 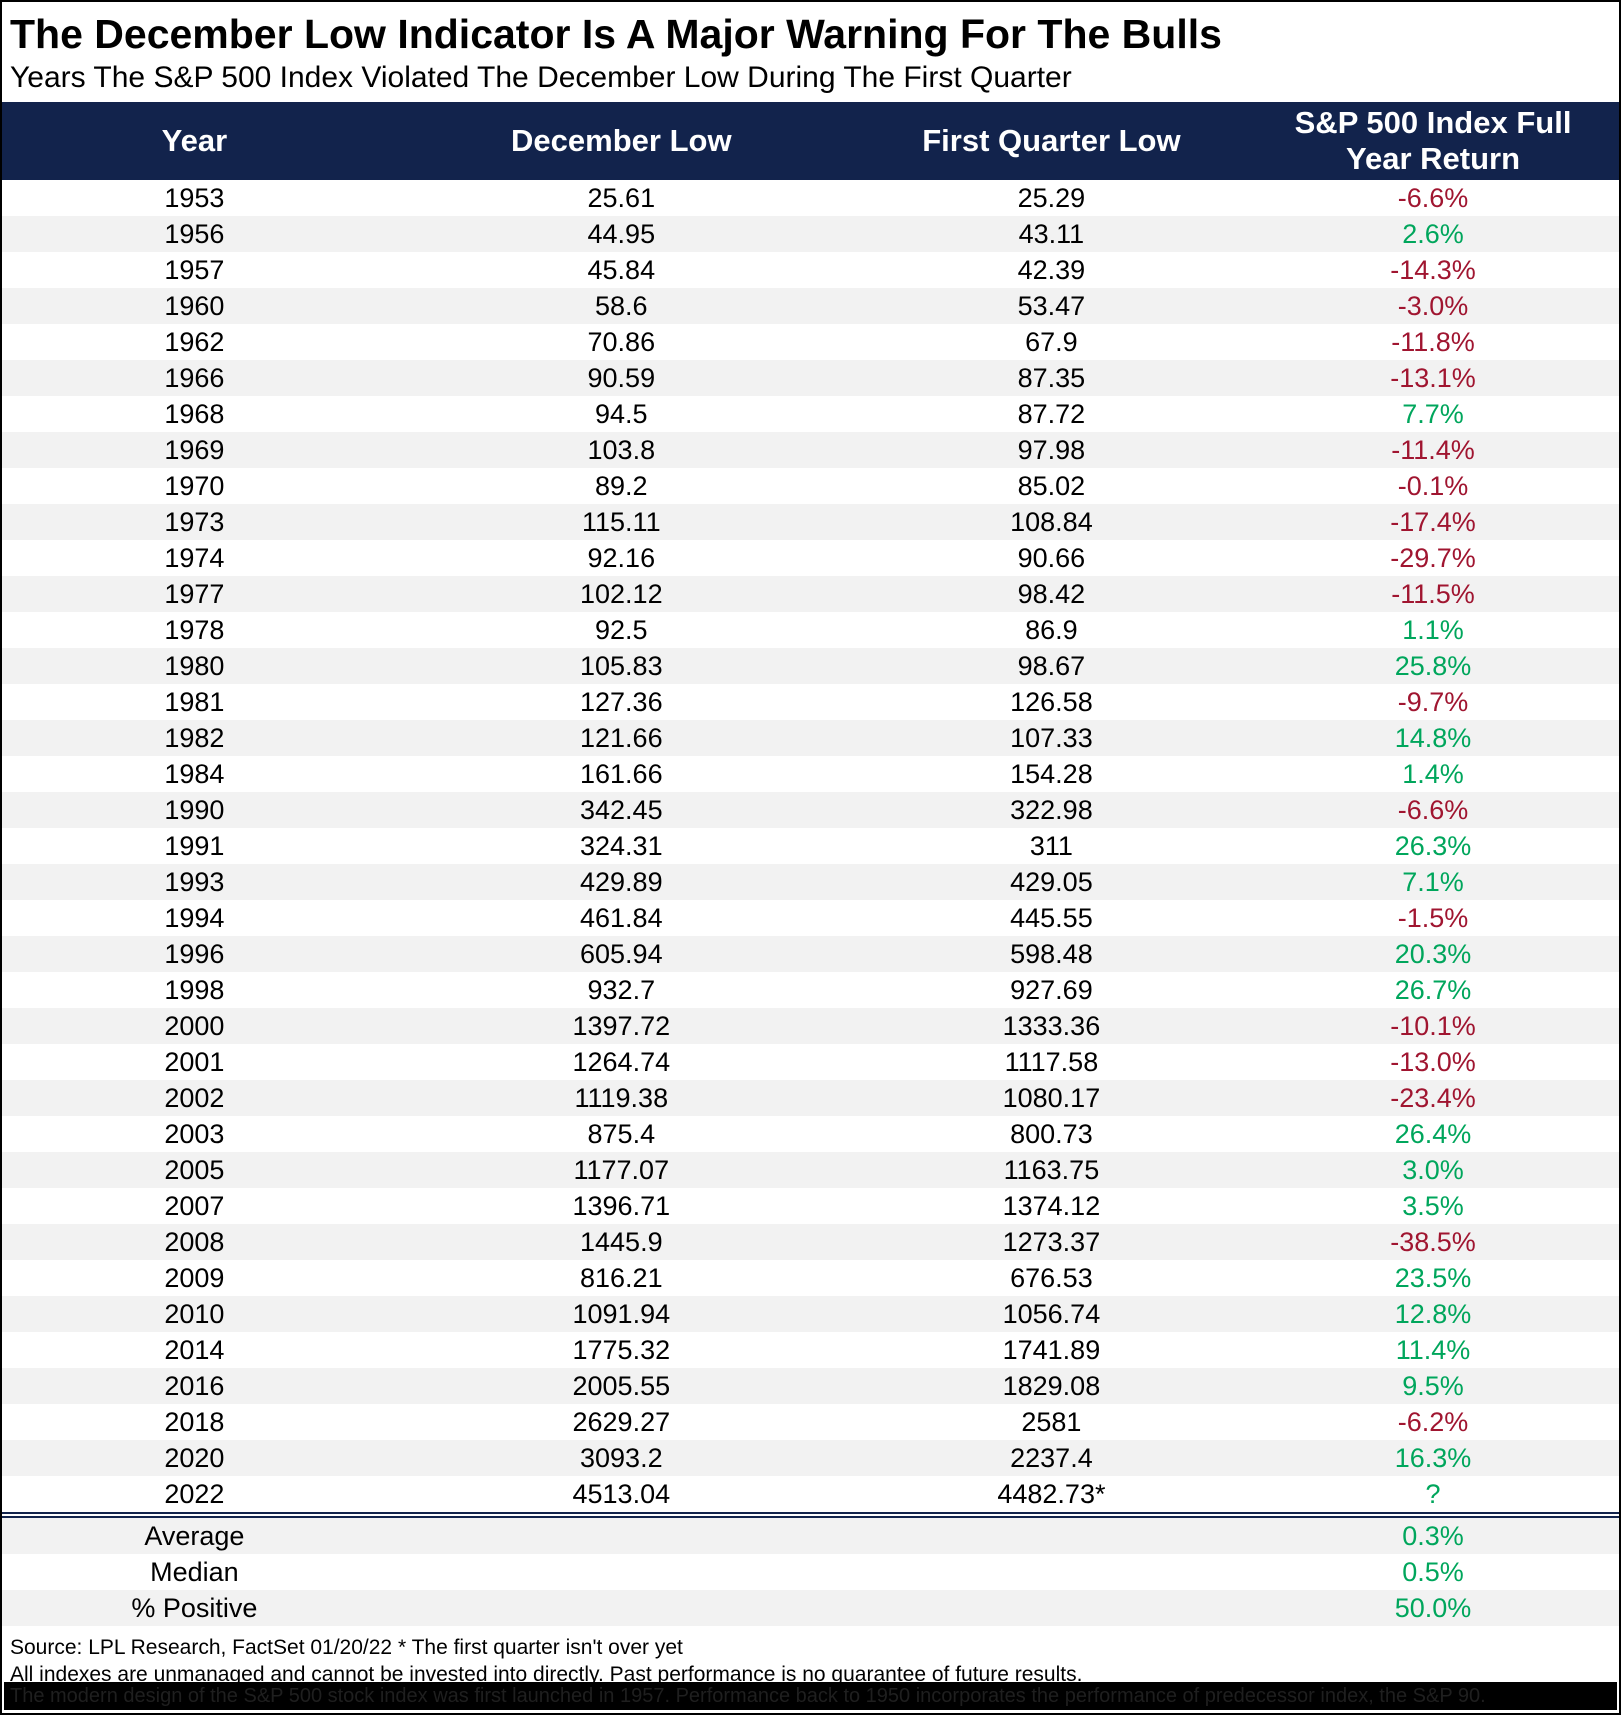 What do you see at coordinates (194, 450) in the screenshot?
I see `year-cell: 1969` at bounding box center [194, 450].